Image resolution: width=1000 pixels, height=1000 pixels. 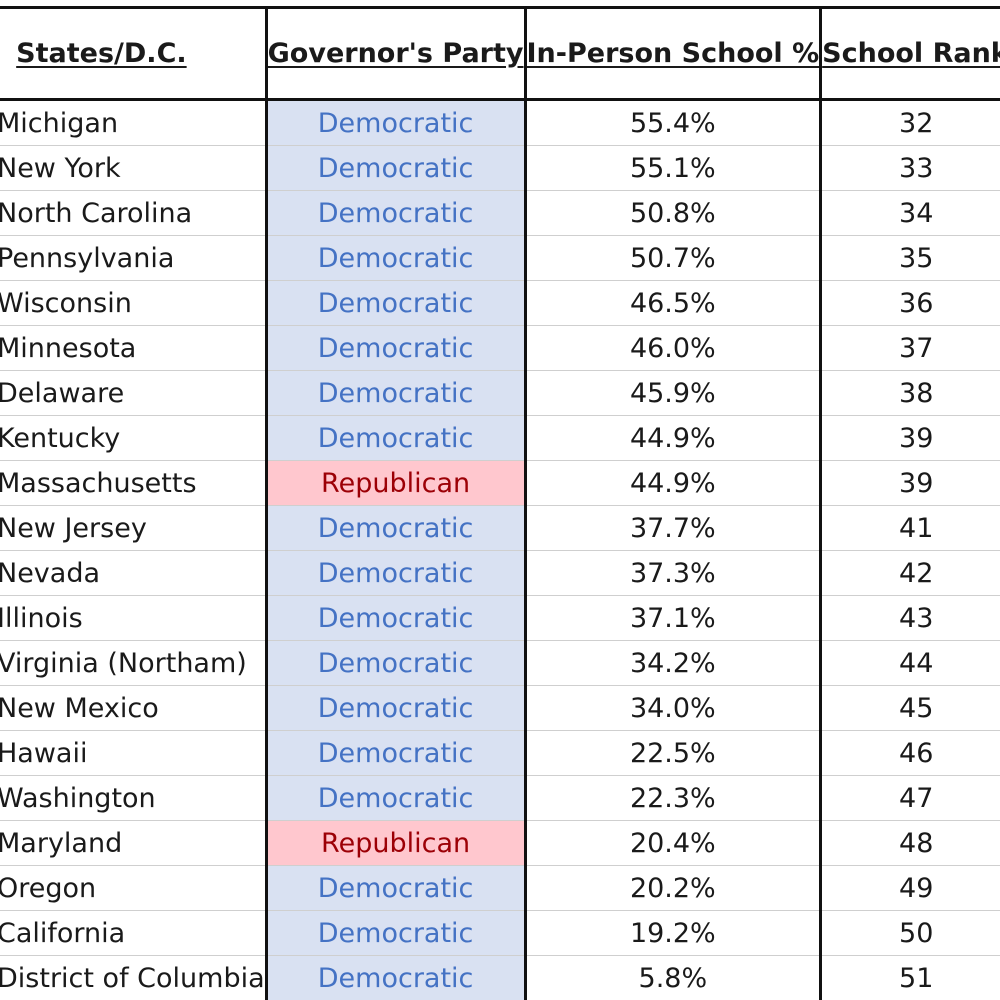 I want to click on table-row: Washington Democratic 22.3% 47, so click(x=500, y=798).